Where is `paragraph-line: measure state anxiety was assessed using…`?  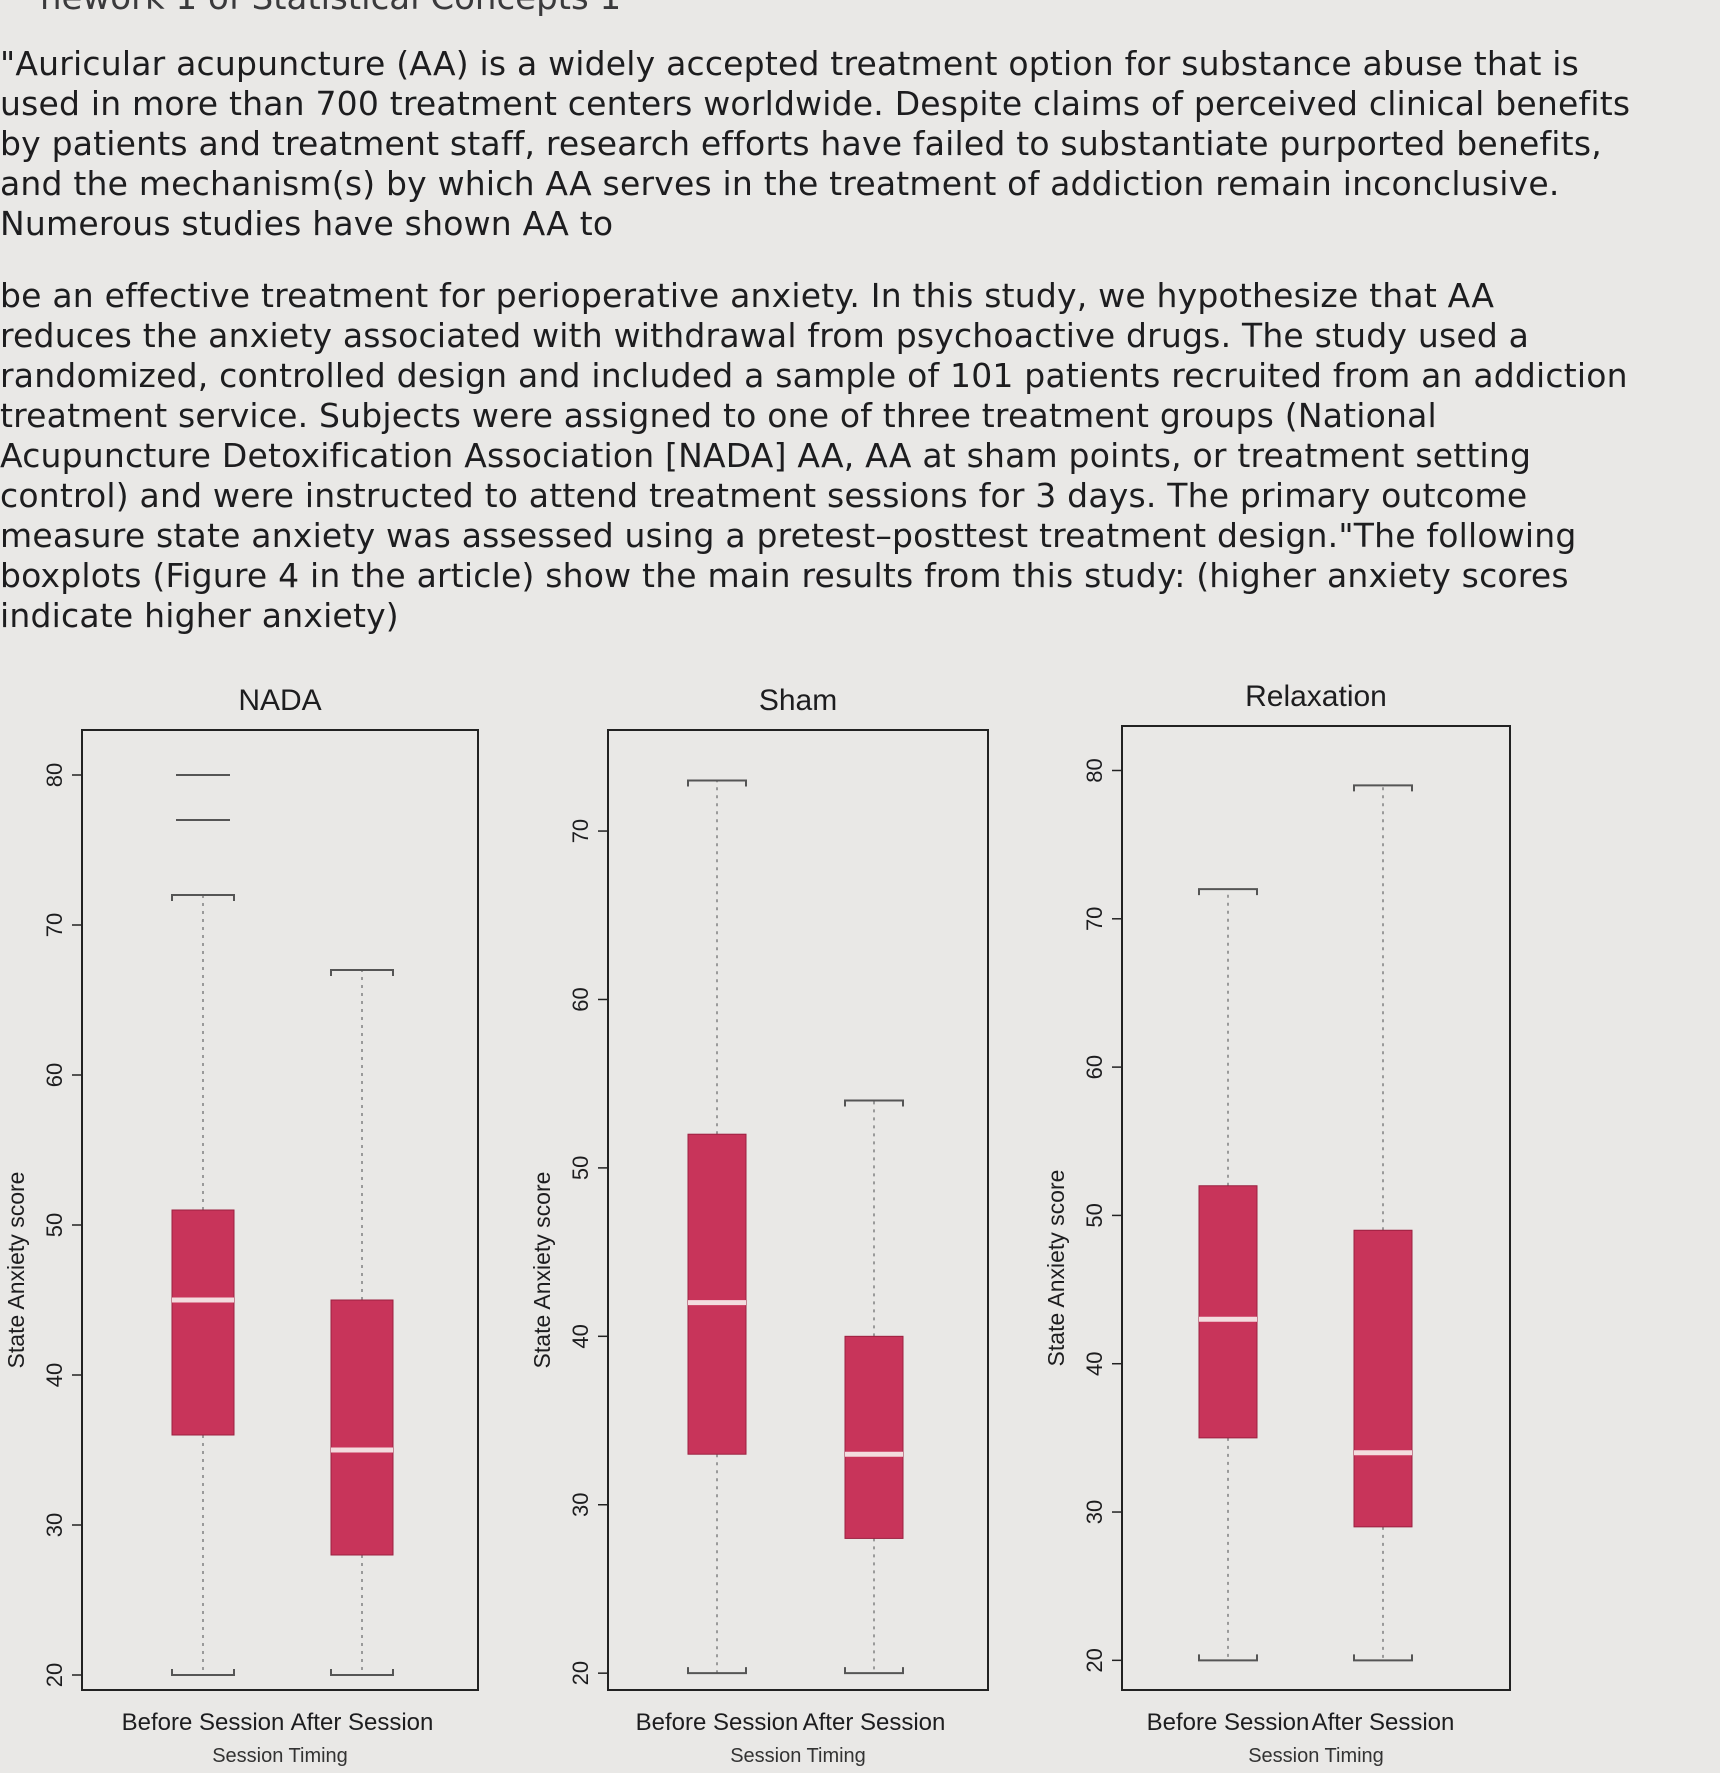
paragraph-line: measure state anxiety was assessed using… is located at coordinates (788, 535).